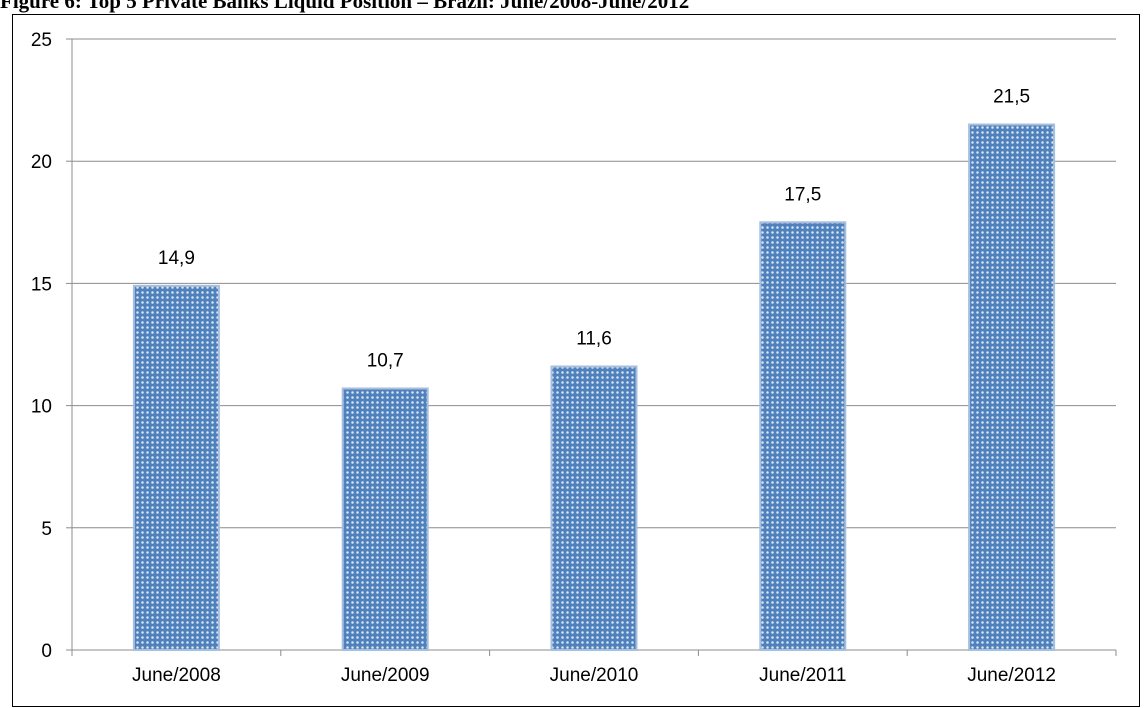  Describe the element at coordinates (594, 338) in the screenshot. I see `data-label-2: 11,6` at that location.